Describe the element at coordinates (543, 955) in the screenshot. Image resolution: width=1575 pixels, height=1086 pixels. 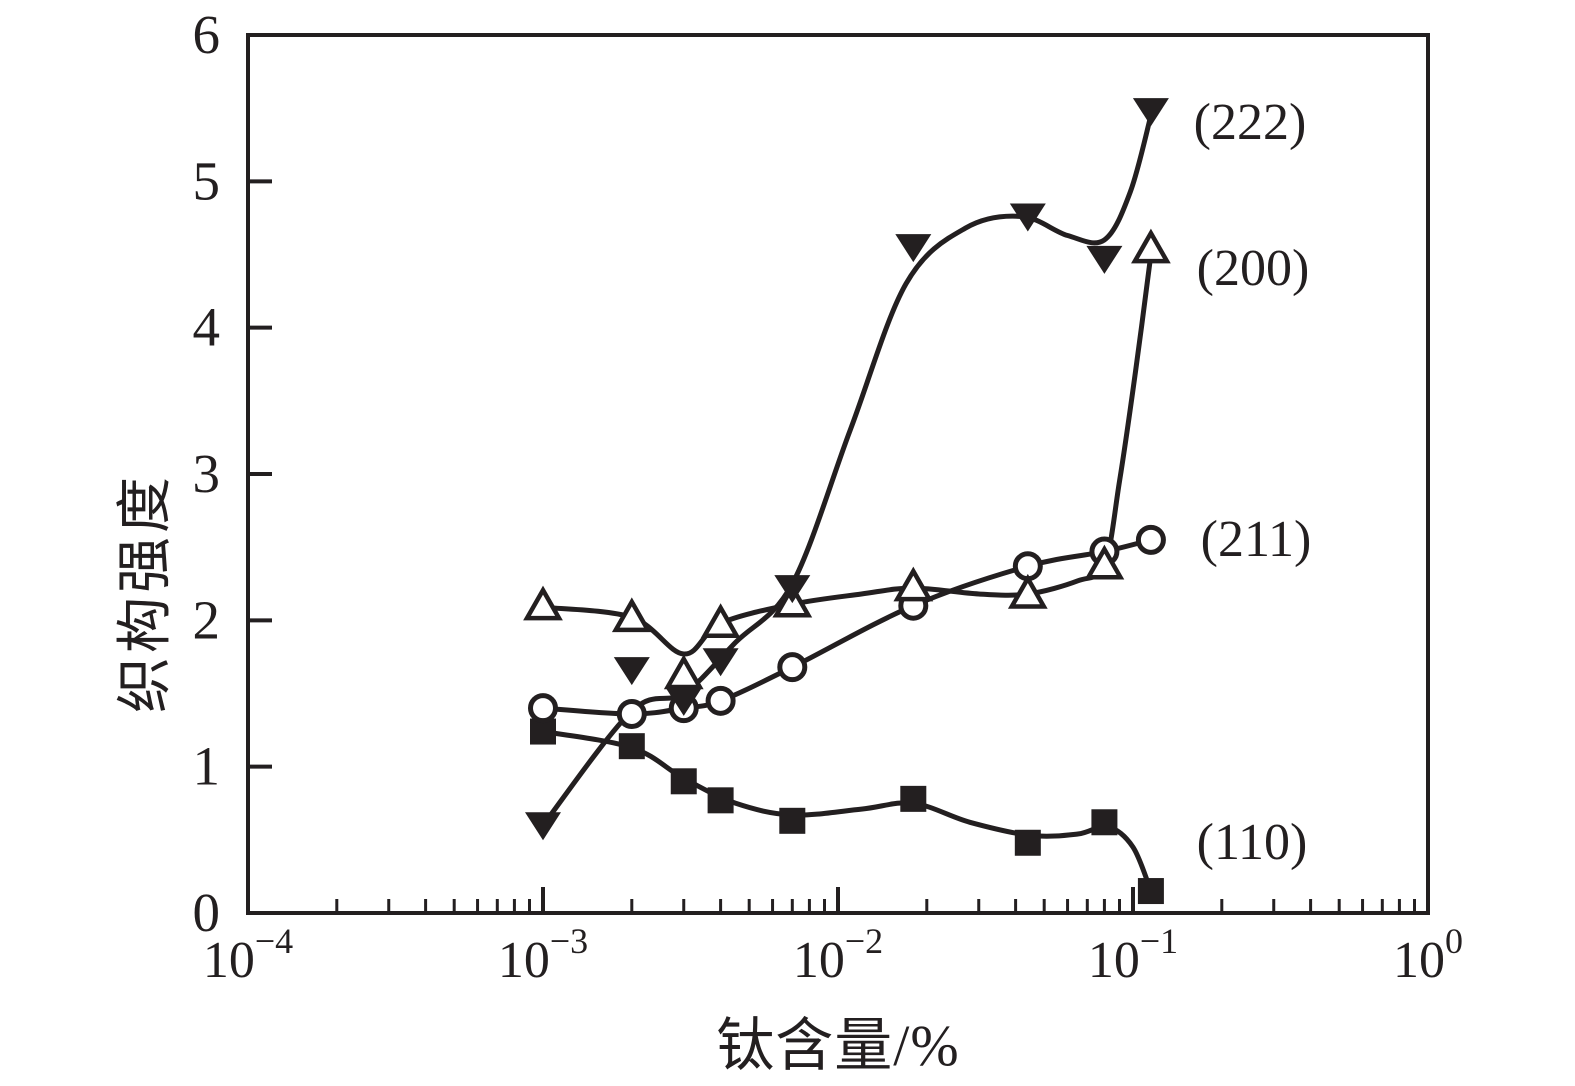
I see `x-axis-tick-label: 10⁻³` at that location.